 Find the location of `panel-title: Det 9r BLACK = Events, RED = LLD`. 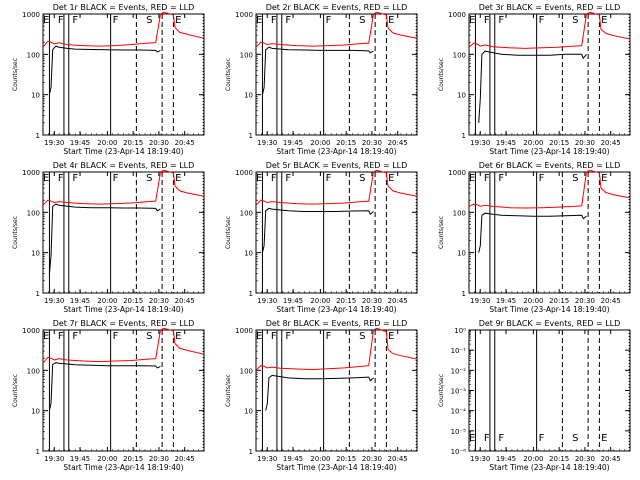

panel-title: Det 9r BLACK = Events, RED = LLD is located at coordinates (550, 323).